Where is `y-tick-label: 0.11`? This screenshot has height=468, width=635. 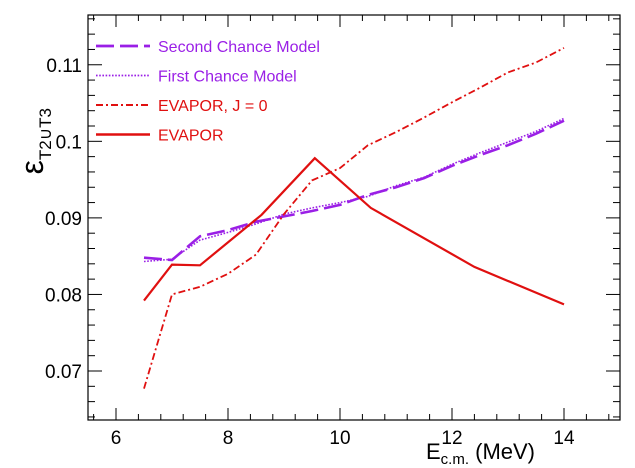
y-tick-label: 0.11 is located at coordinates (64, 66).